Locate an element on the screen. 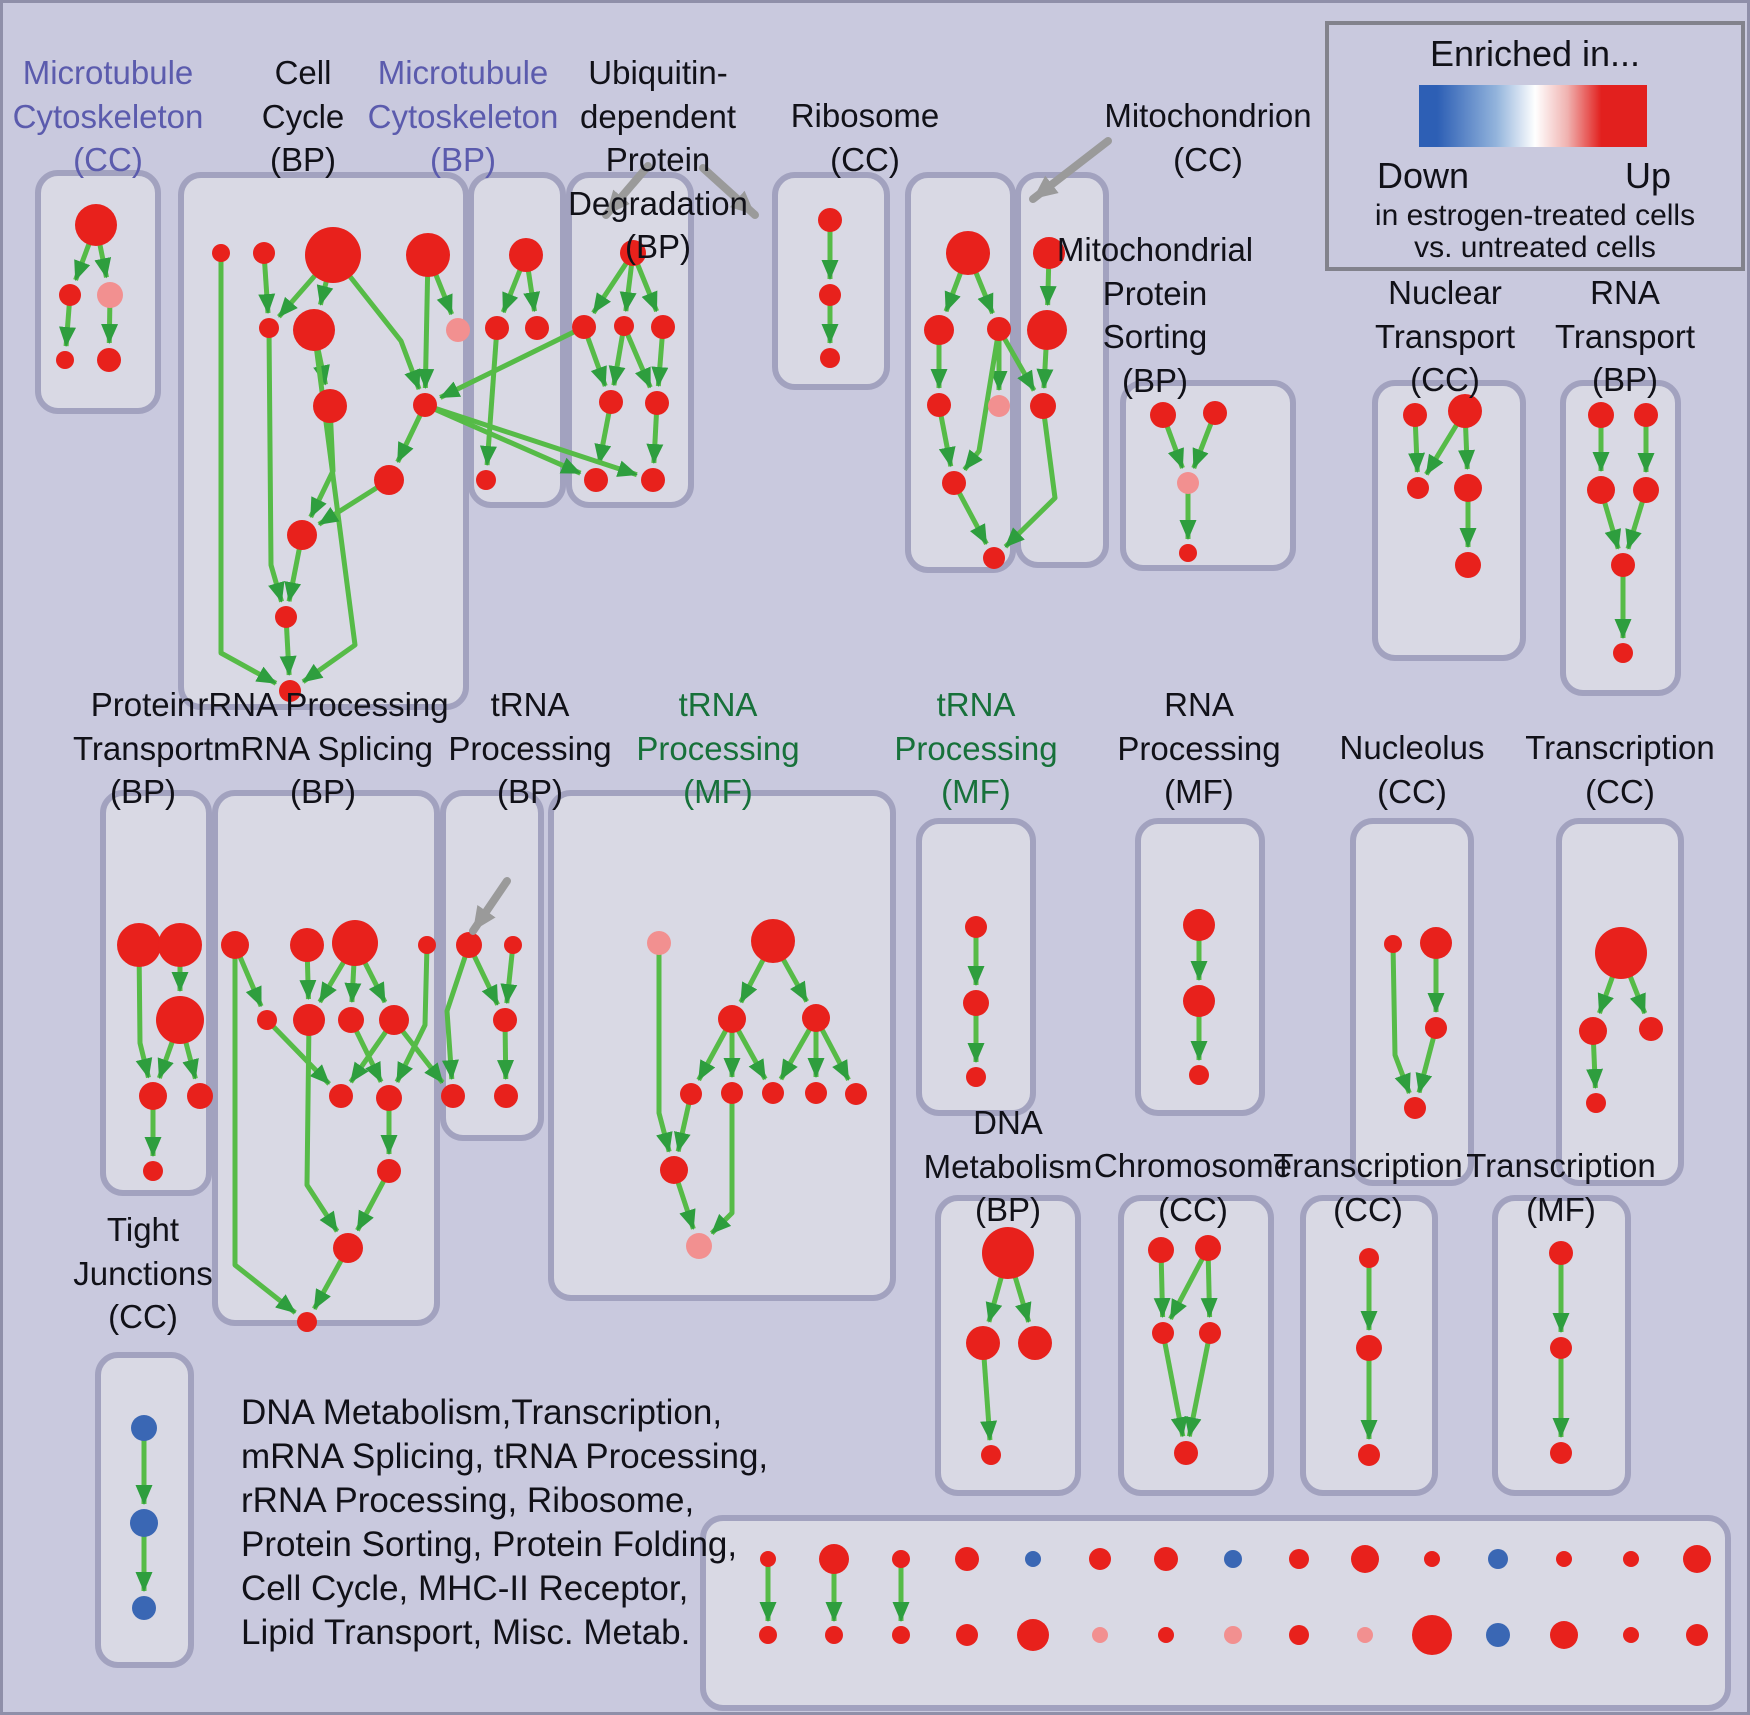 The height and width of the screenshot is (1715, 1750). cluster-box-trna-processing-bp is located at coordinates (492, 965).